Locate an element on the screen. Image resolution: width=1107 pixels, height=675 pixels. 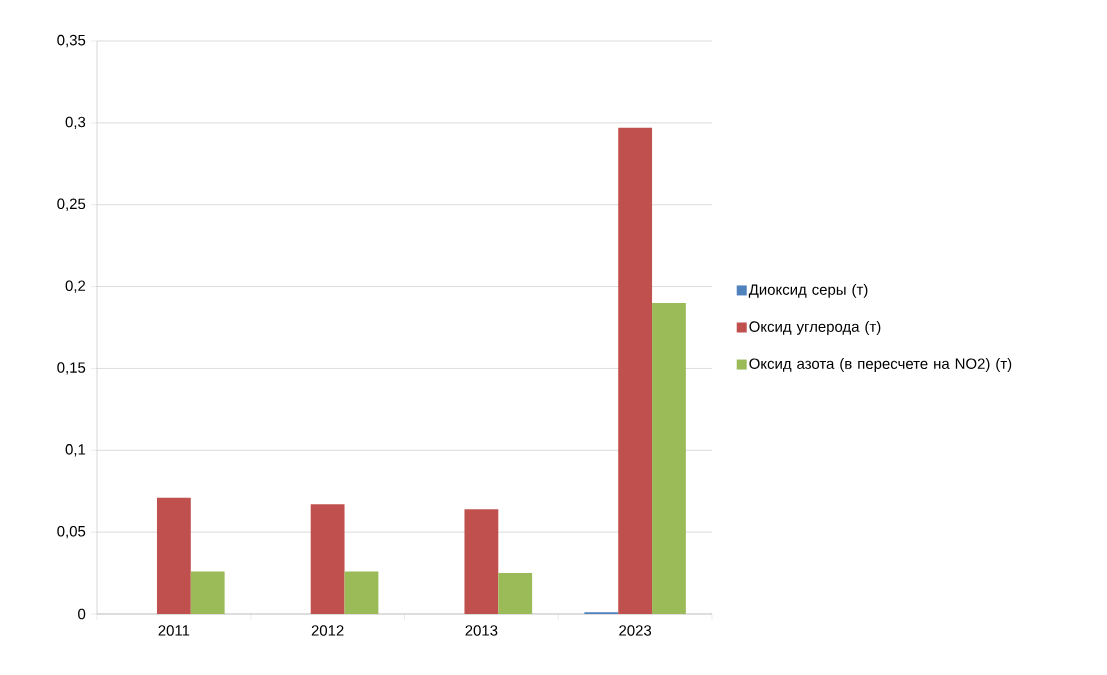
y-tick-label: 0,05 is located at coordinates (71, 532).